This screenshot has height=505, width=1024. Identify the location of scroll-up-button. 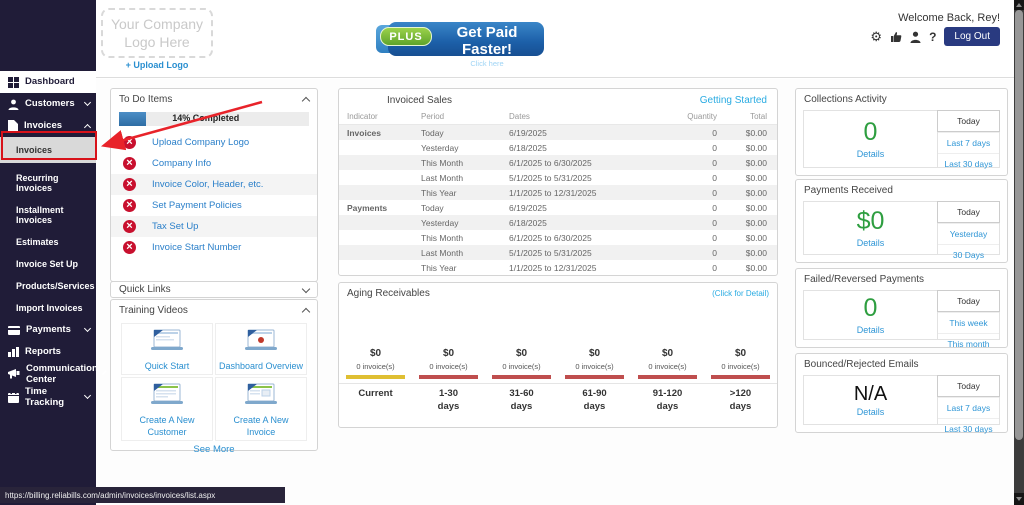
(1019, 5).